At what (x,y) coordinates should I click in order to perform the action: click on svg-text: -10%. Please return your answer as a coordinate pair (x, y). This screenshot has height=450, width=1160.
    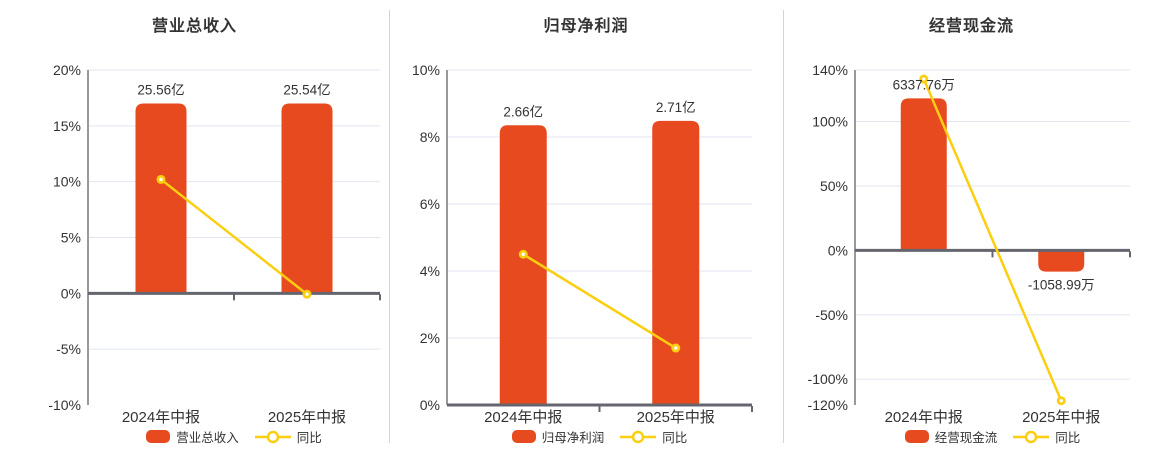
    Looking at the image, I should click on (64, 405).